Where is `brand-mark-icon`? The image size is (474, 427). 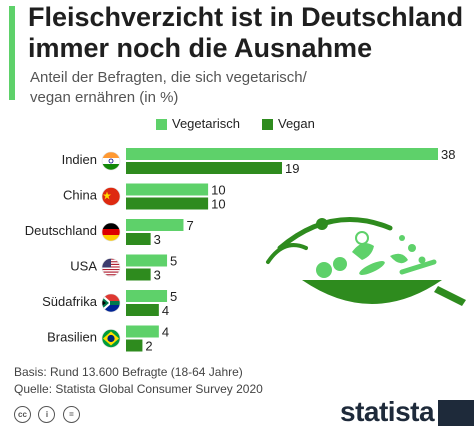 brand-mark-icon is located at coordinates (456, 413).